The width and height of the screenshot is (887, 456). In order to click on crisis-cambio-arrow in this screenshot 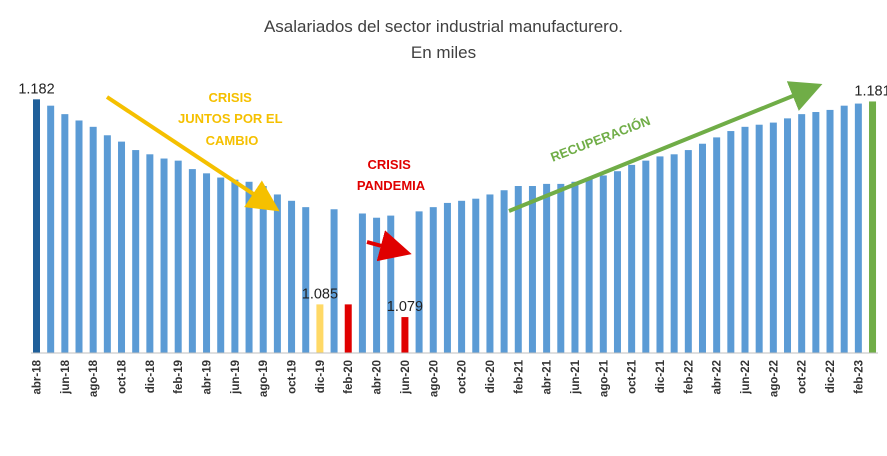, I will do `click(192, 153)`.